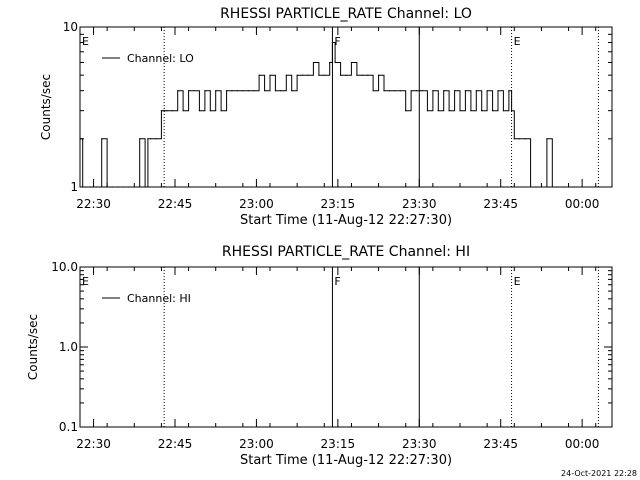 The width and height of the screenshot is (640, 480). I want to click on y-tick-label: 10.0, so click(64, 267).